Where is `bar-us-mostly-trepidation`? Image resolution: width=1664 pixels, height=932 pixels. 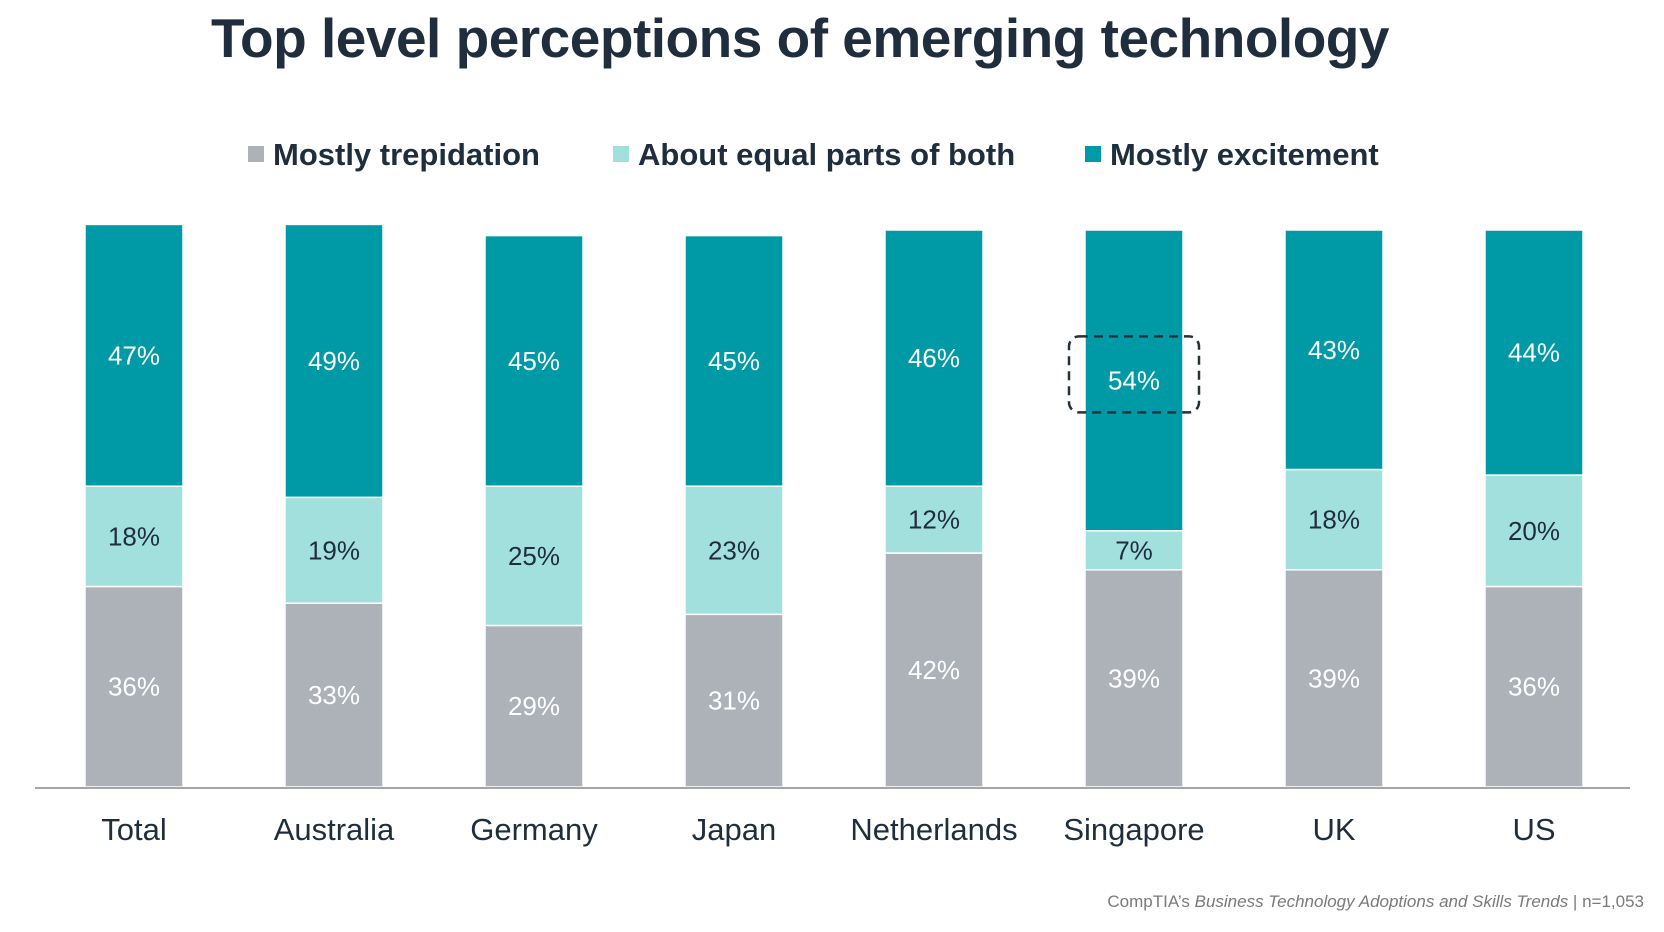 bar-us-mostly-trepidation is located at coordinates (1534, 686).